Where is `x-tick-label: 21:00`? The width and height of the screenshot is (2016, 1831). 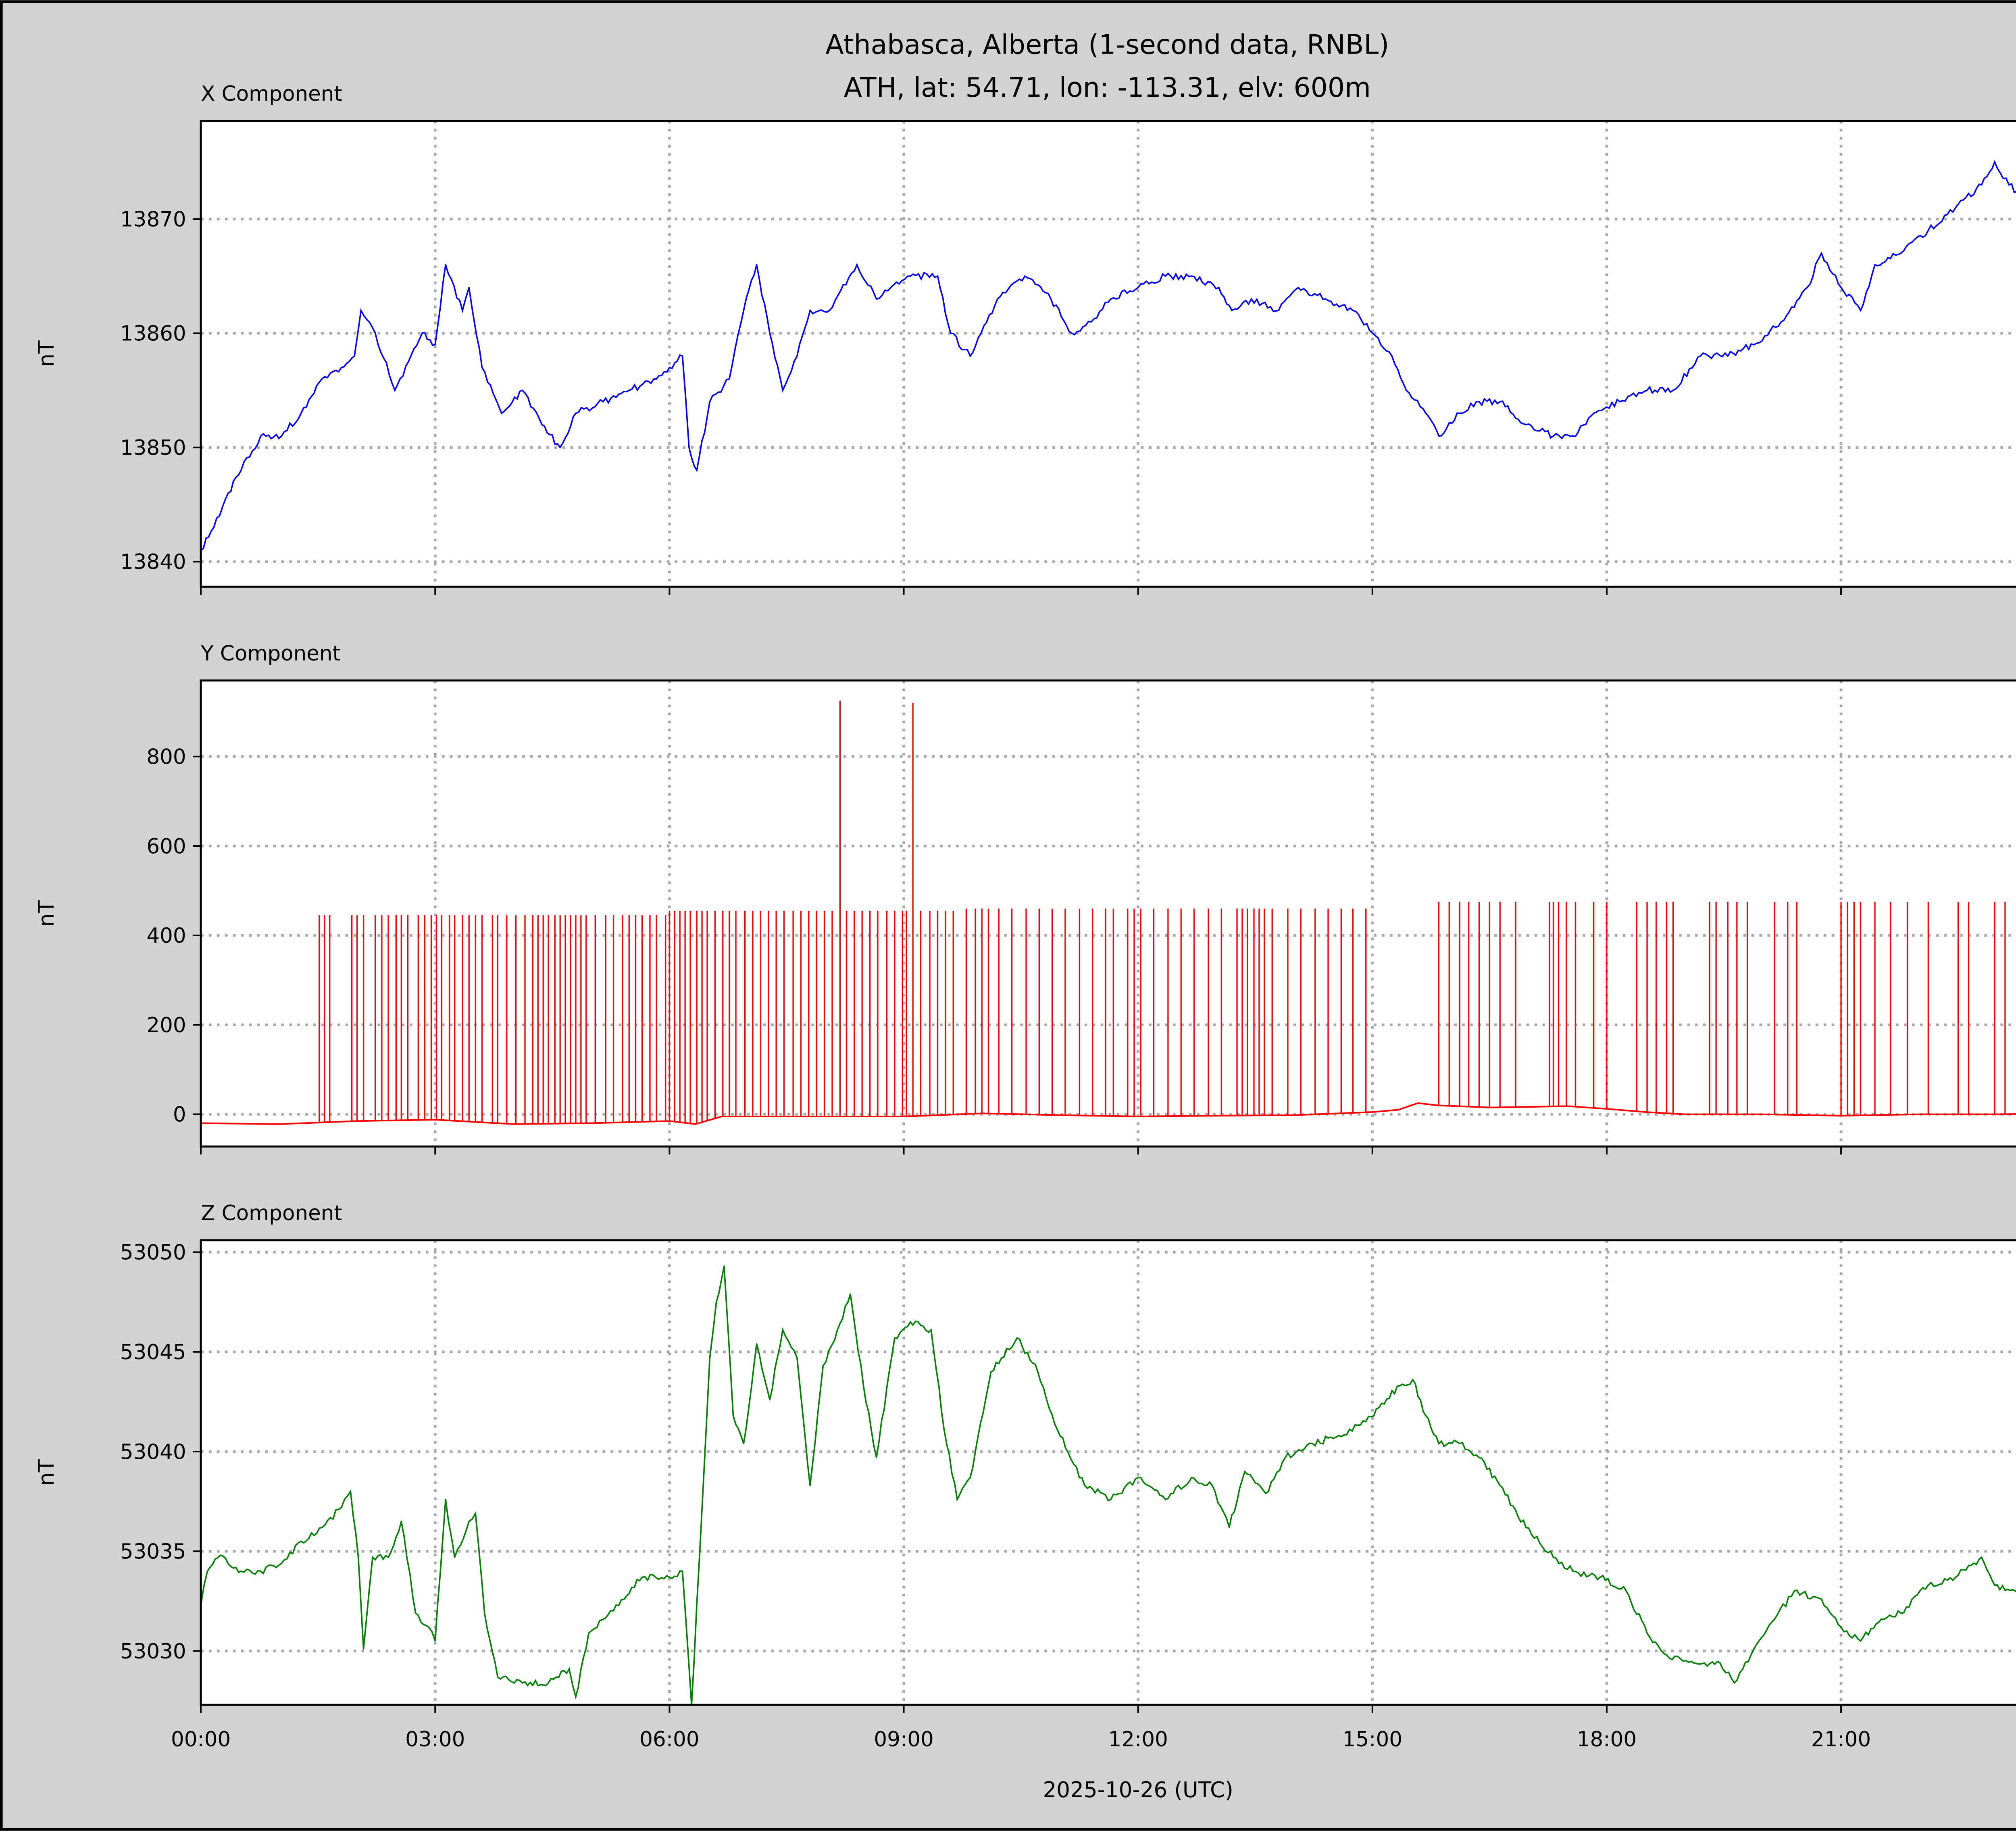
x-tick-label: 21:00 is located at coordinates (1841, 1739).